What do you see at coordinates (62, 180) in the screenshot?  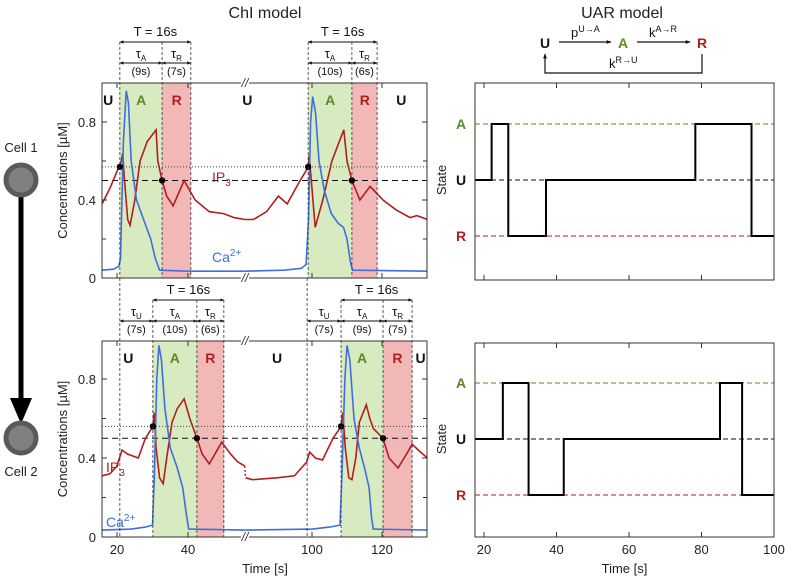 I see `y-axis-label: Concentrations [µM]` at bounding box center [62, 180].